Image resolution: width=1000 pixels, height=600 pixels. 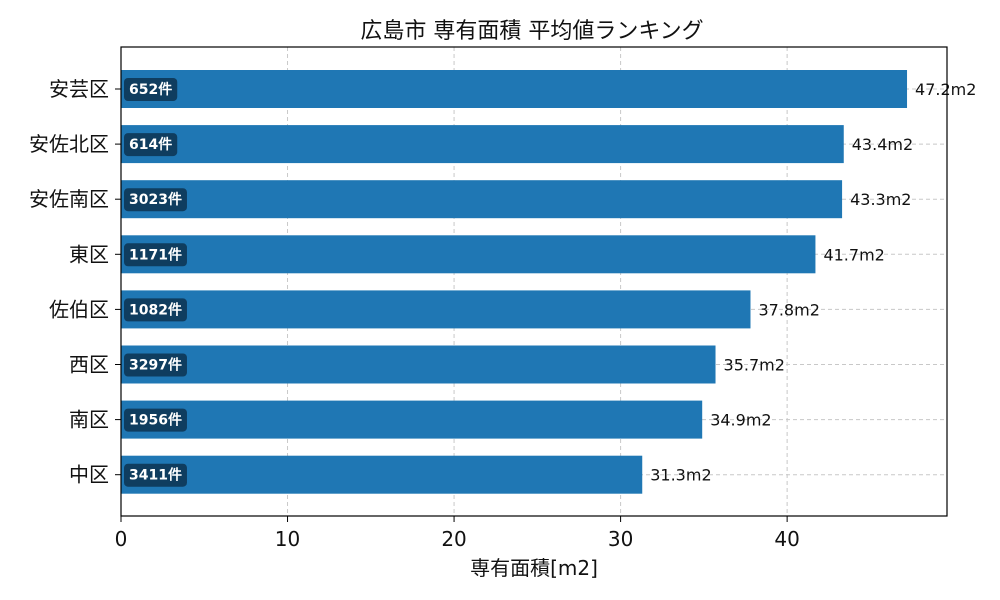 I want to click on x-tick-label: 30, so click(x=620, y=539).